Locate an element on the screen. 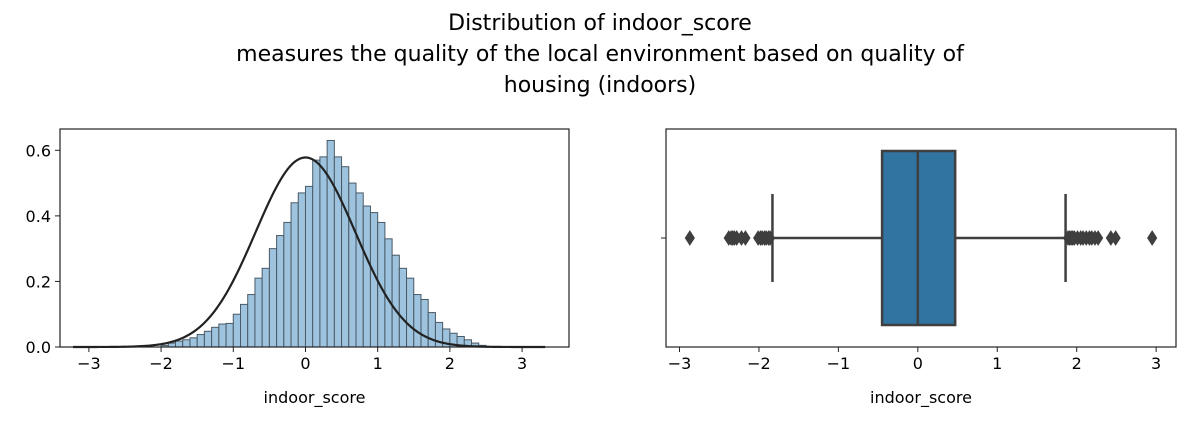 This screenshot has height=422, width=1190. y-tick-label: 0.4 is located at coordinates (38, 216).